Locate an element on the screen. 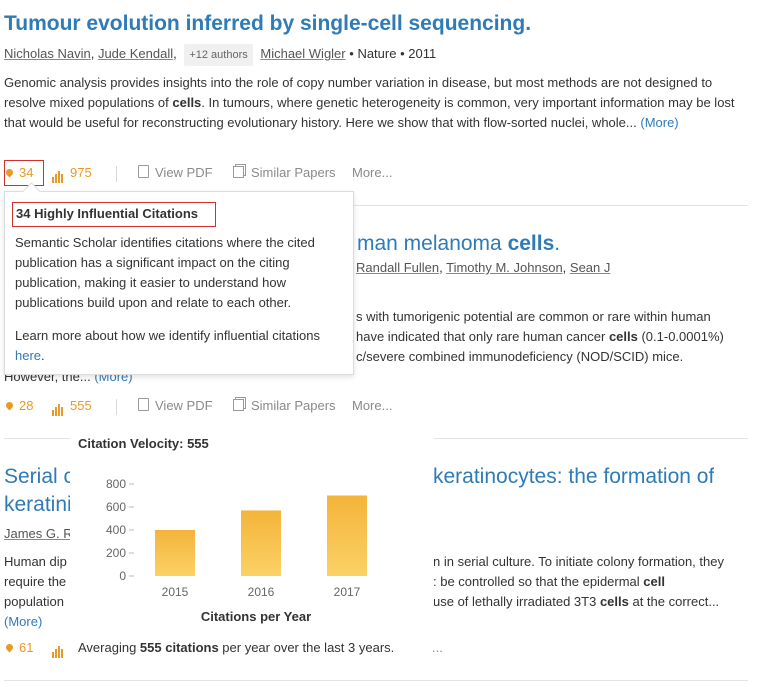 This screenshot has width=759, height=687. author-list: James G. R is located at coordinates (38, 534).